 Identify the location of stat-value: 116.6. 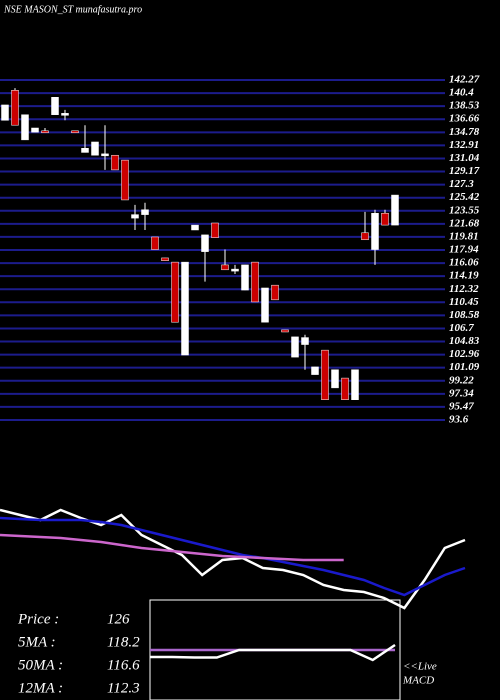
(123, 665).